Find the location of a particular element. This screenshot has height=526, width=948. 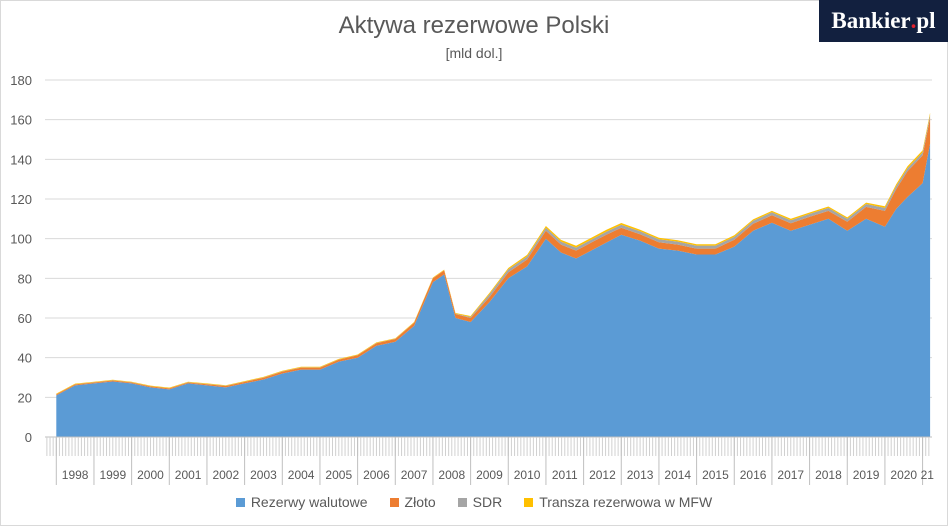

legend-item-zloto: Złoto is located at coordinates (412, 502).